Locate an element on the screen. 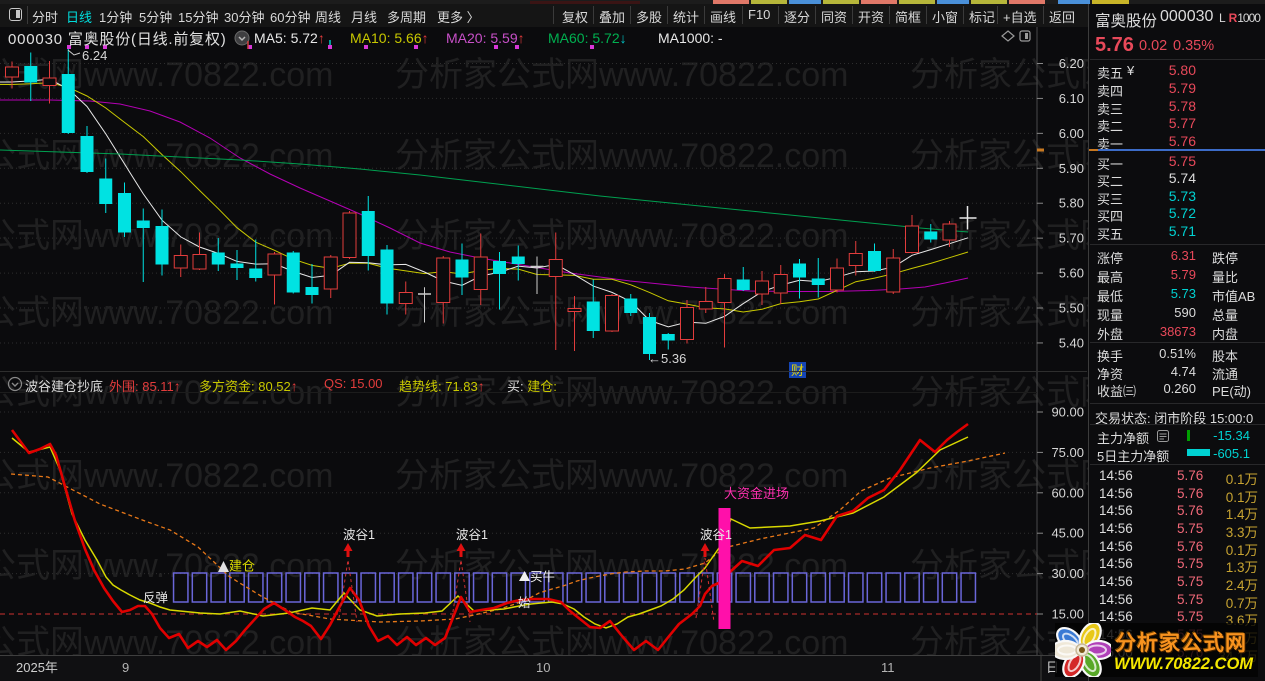 The width and height of the screenshot is (1265, 681). svg-text: 始 is located at coordinates (524, 603).